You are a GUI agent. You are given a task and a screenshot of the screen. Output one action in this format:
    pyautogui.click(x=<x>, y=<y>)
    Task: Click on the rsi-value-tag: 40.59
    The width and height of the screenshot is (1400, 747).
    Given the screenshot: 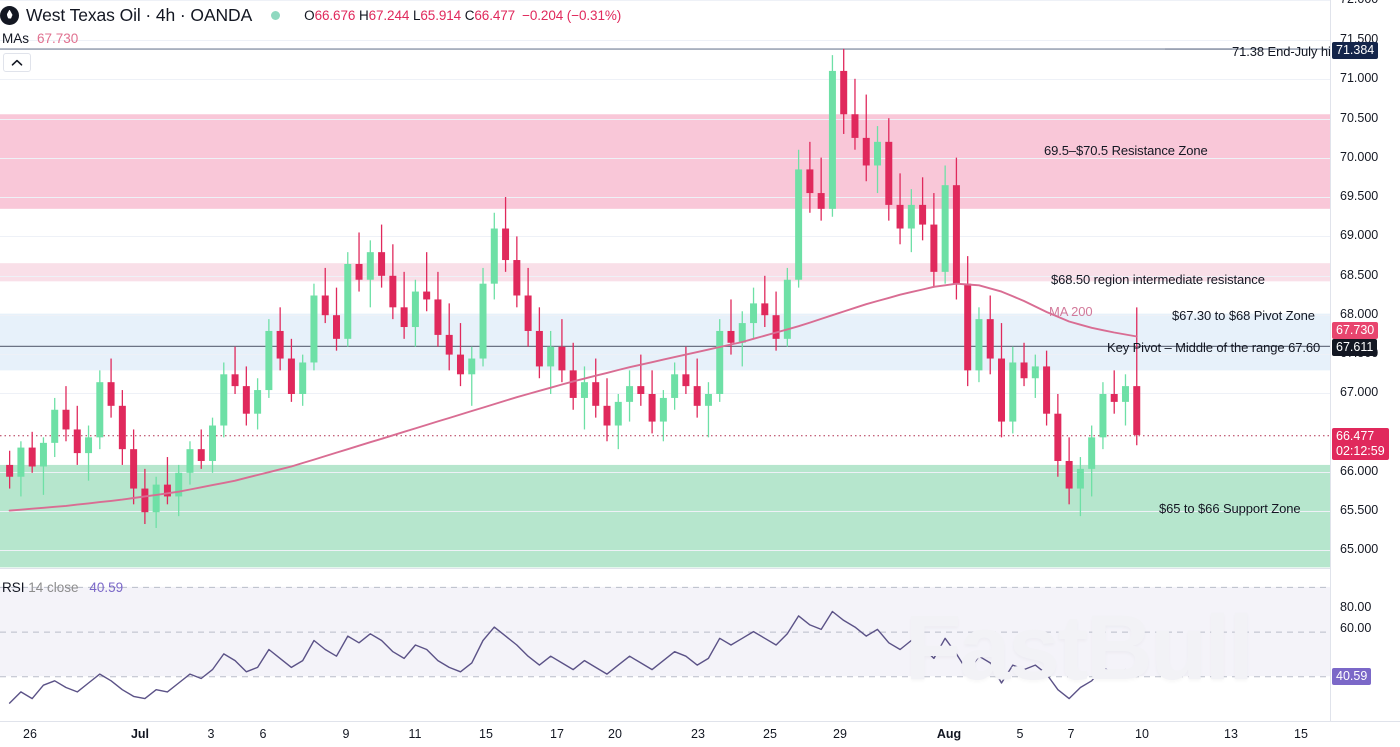 What is the action you would take?
    pyautogui.click(x=1352, y=676)
    